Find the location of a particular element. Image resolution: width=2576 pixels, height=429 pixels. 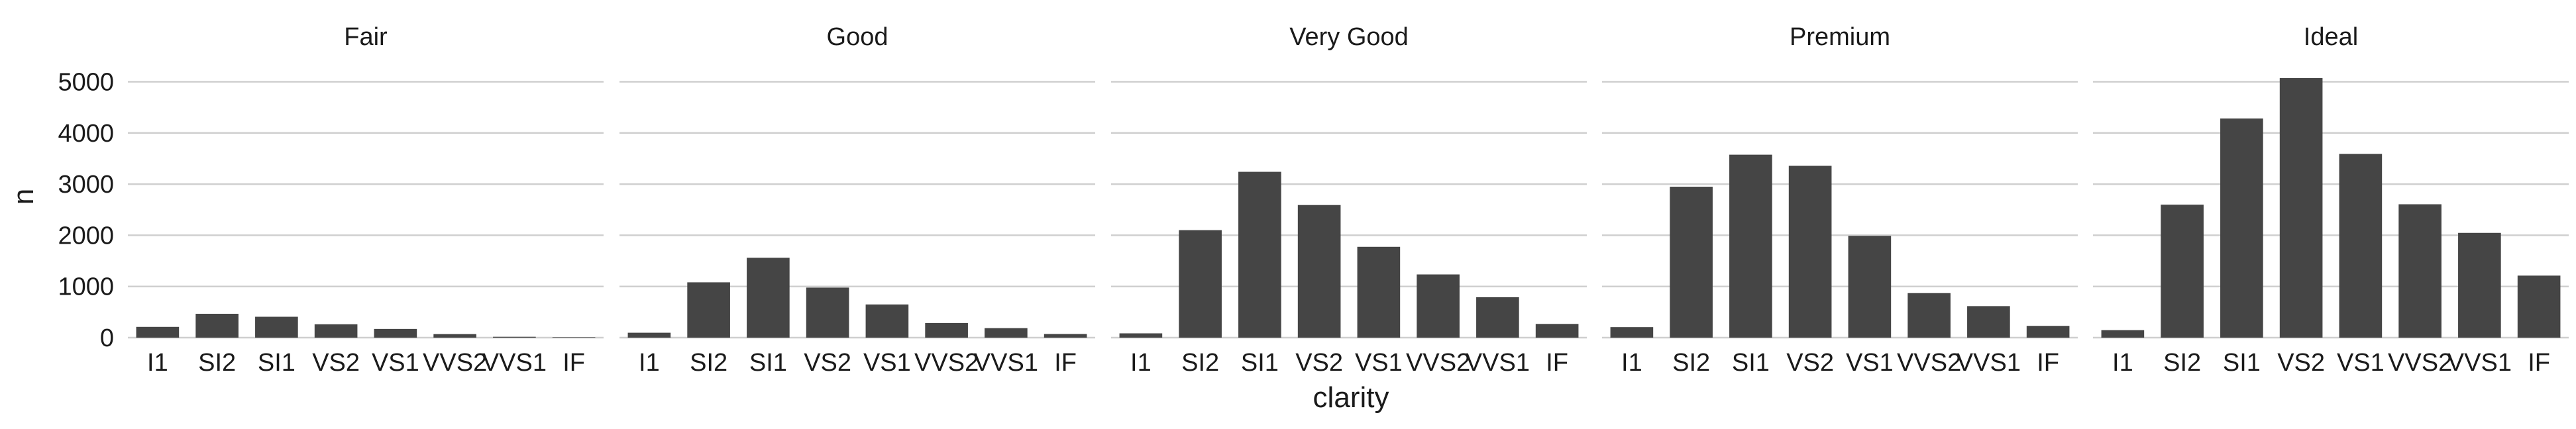

facet-title: Premium is located at coordinates (1840, 37).